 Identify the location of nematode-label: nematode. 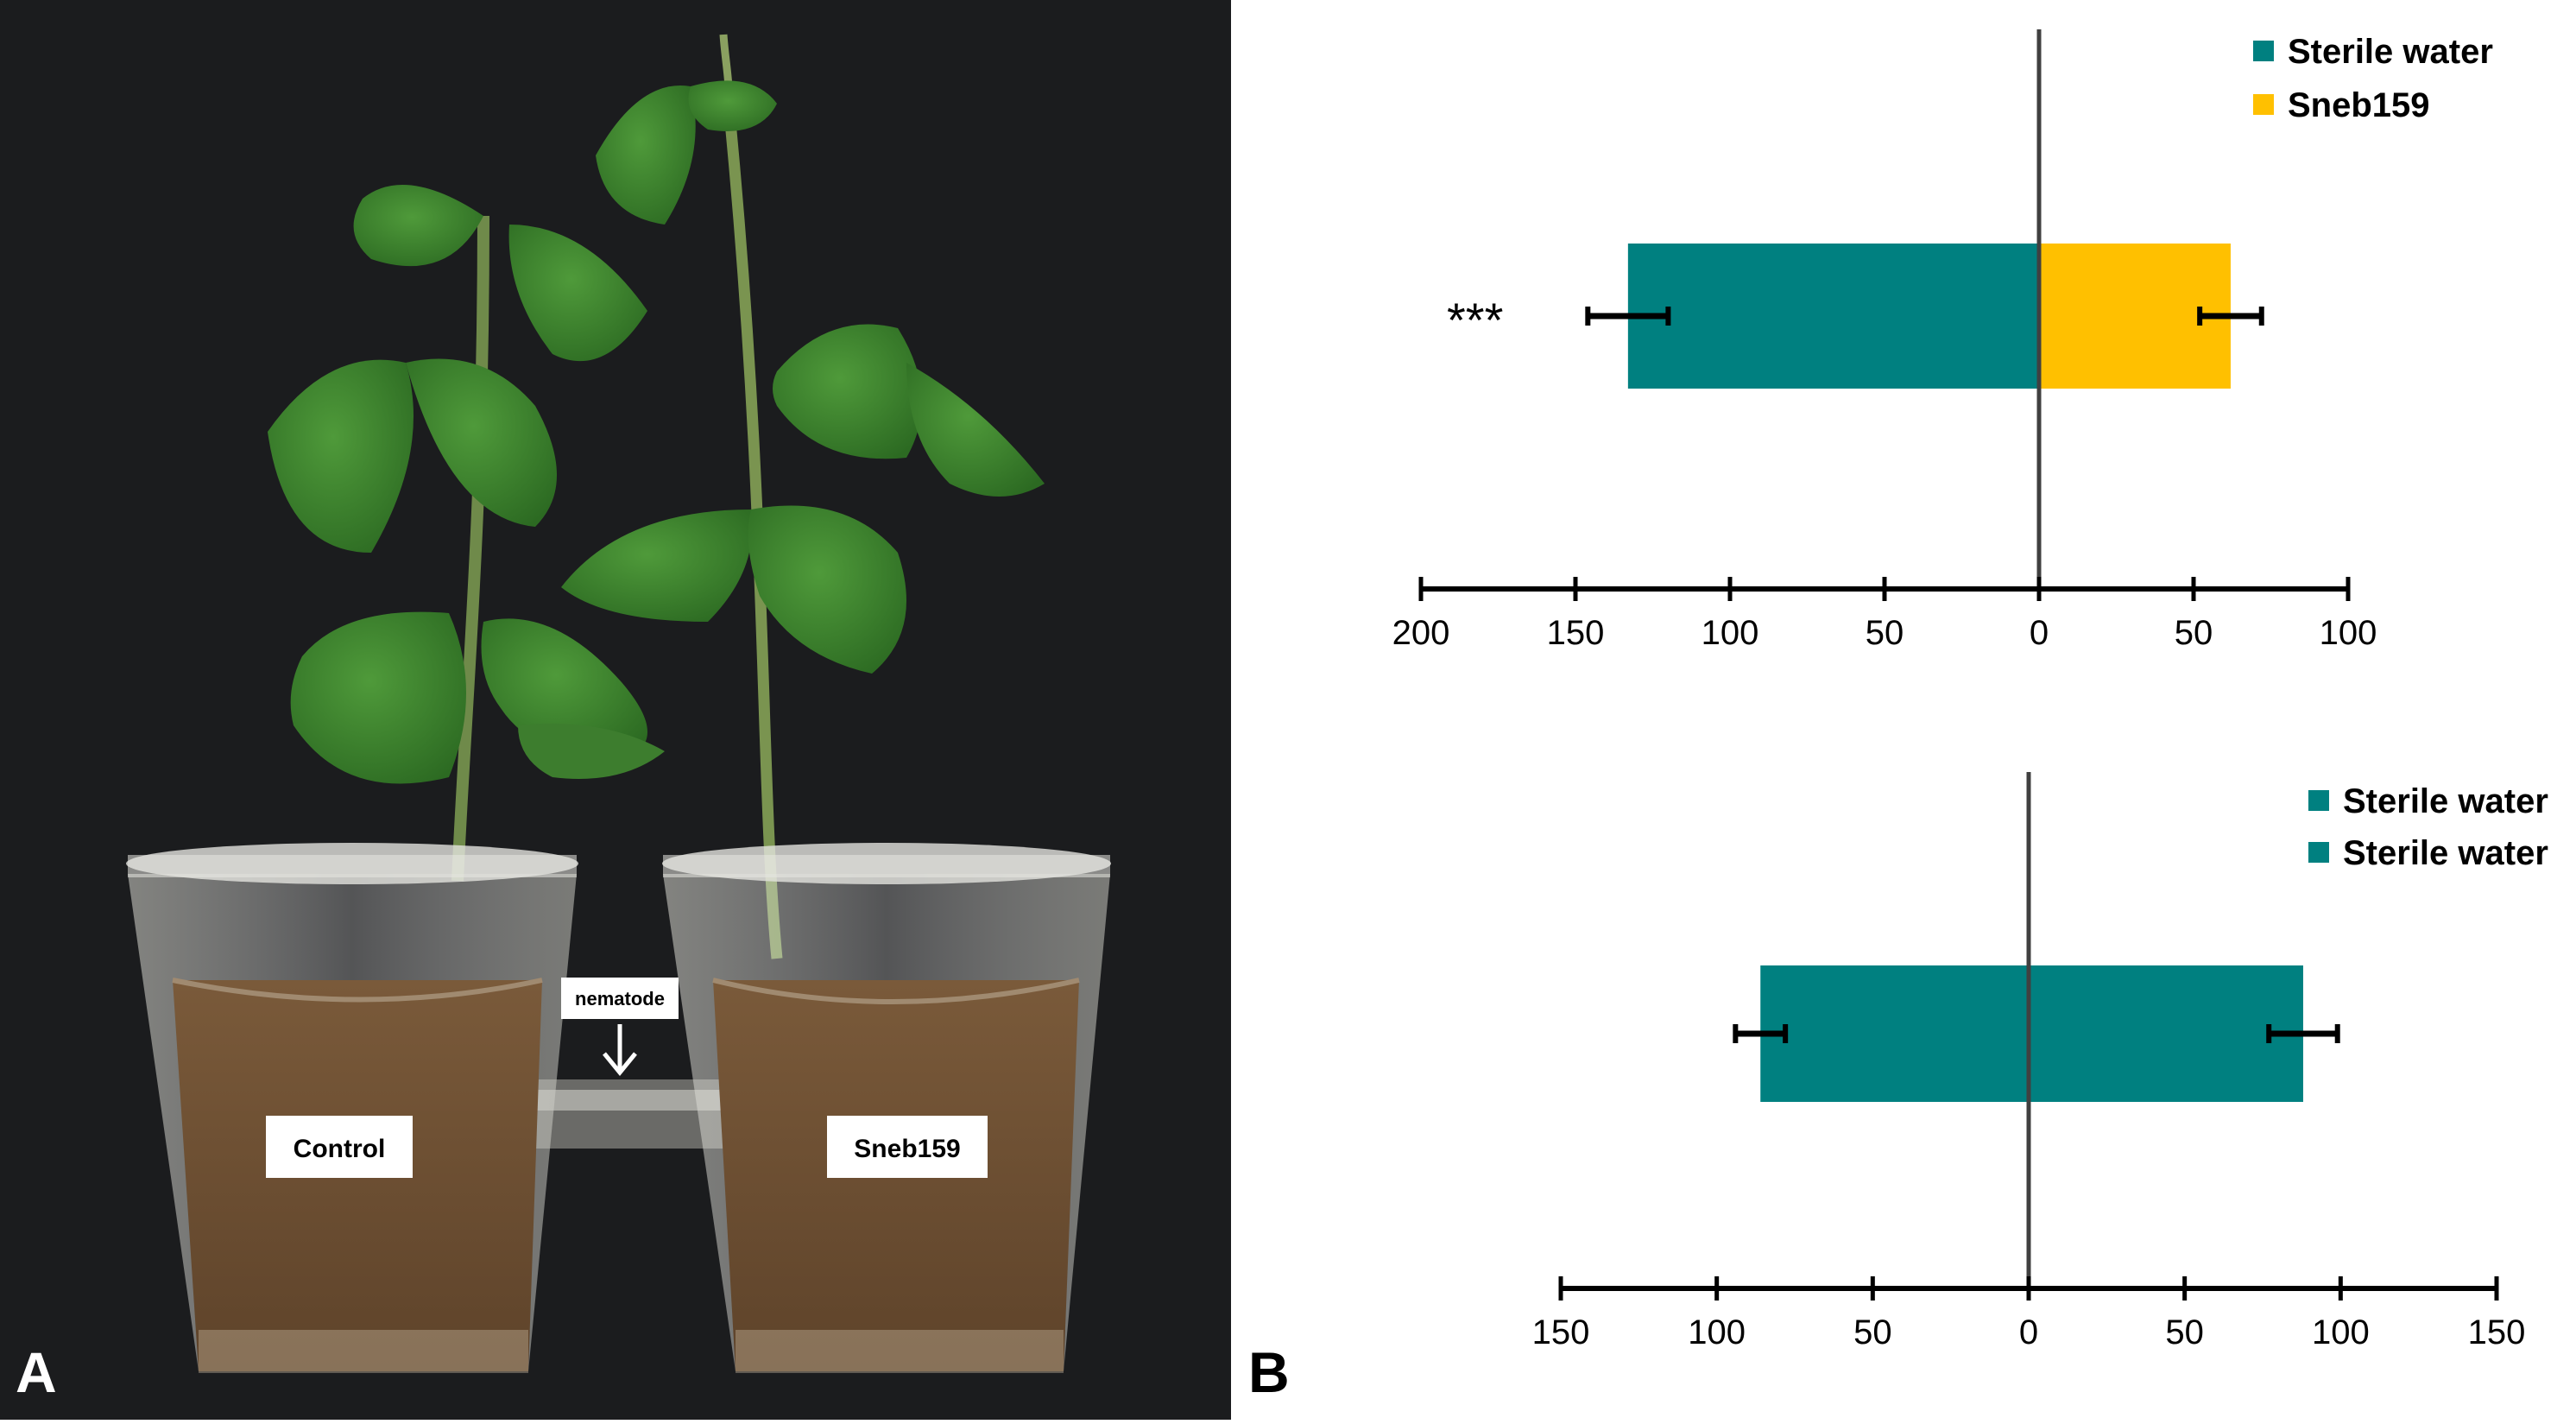
(620, 998).